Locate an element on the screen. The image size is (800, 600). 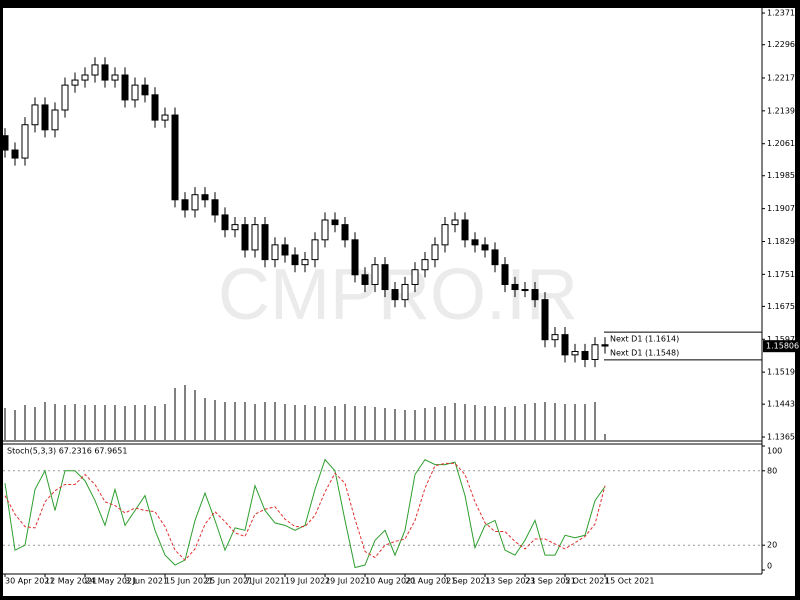
y-tick-label: 1.15970 is located at coordinates (783, 339).